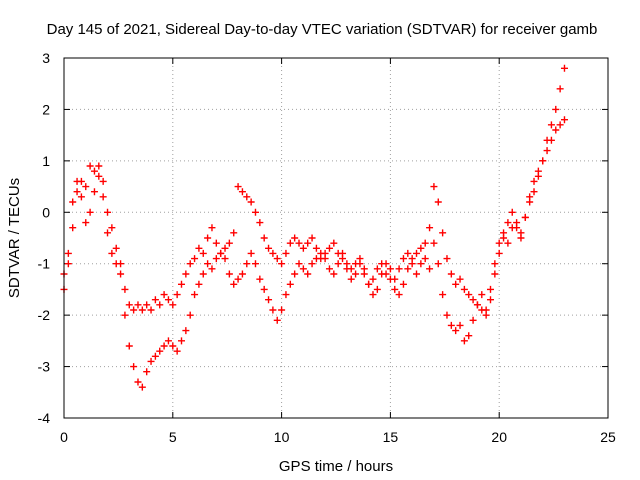 This screenshot has width=640, height=480. What do you see at coordinates (44, 238) in the screenshot?
I see `y-tick-labels: -4 -3 -2 -1 0 1 2 3` at bounding box center [44, 238].